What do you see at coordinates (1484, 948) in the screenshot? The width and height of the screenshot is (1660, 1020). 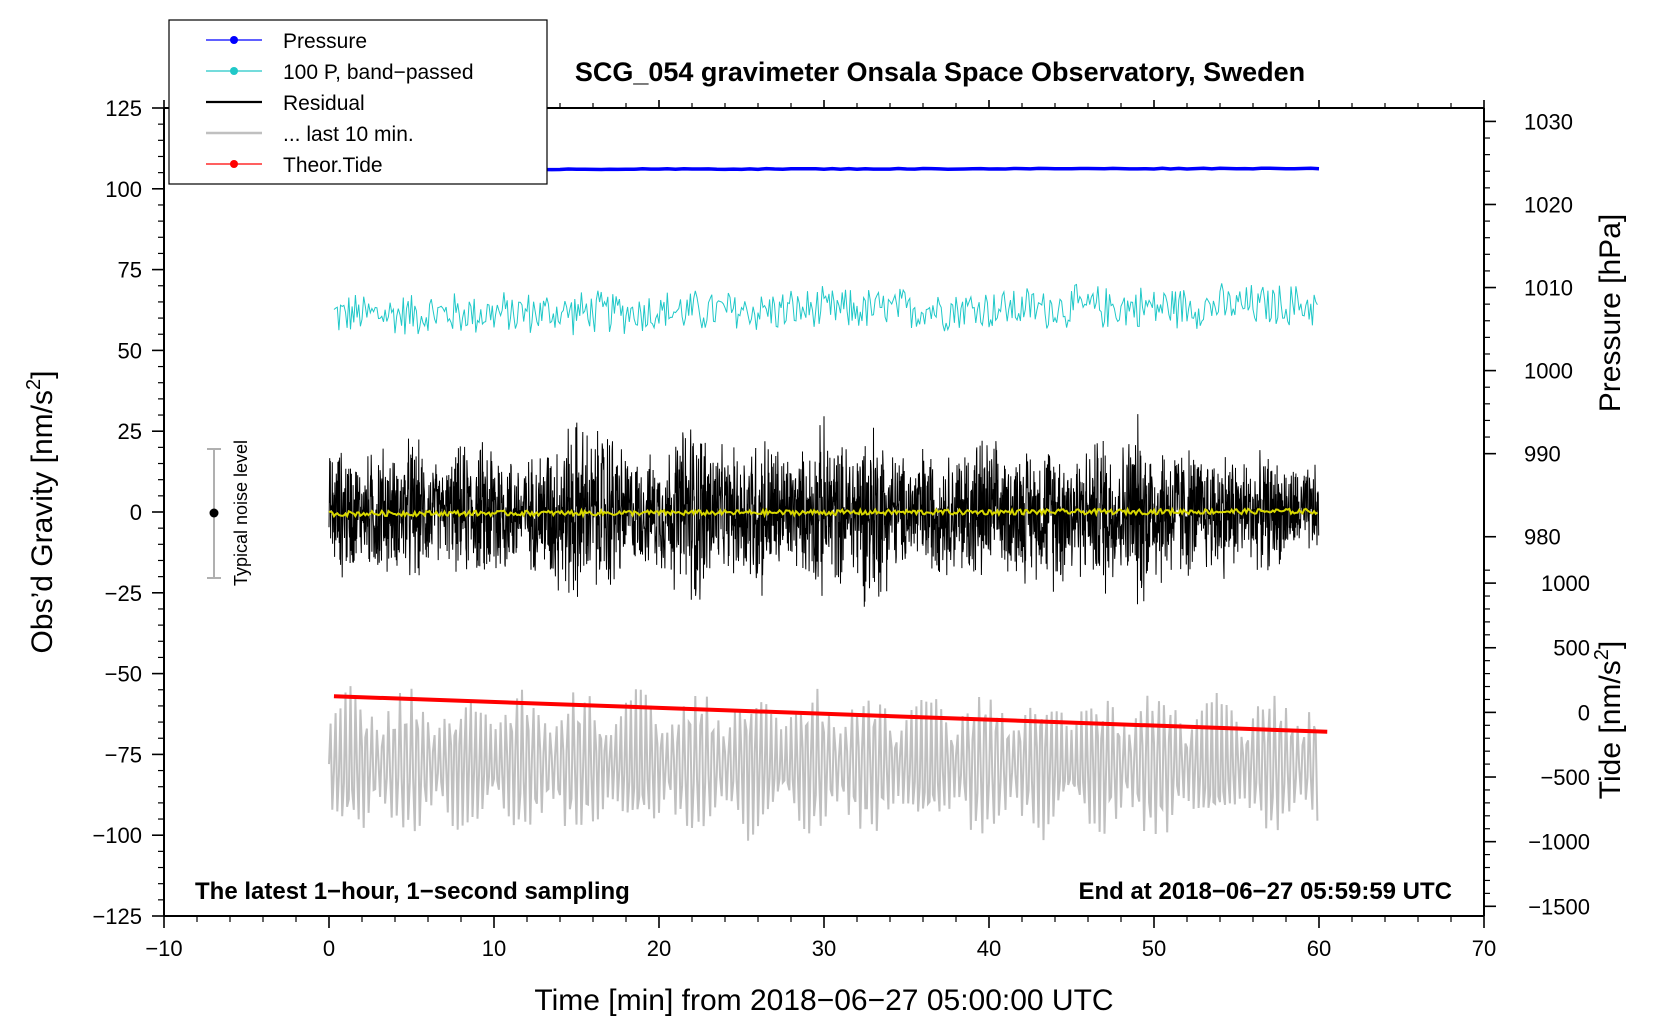 I see `x-tick-label: 70` at bounding box center [1484, 948].